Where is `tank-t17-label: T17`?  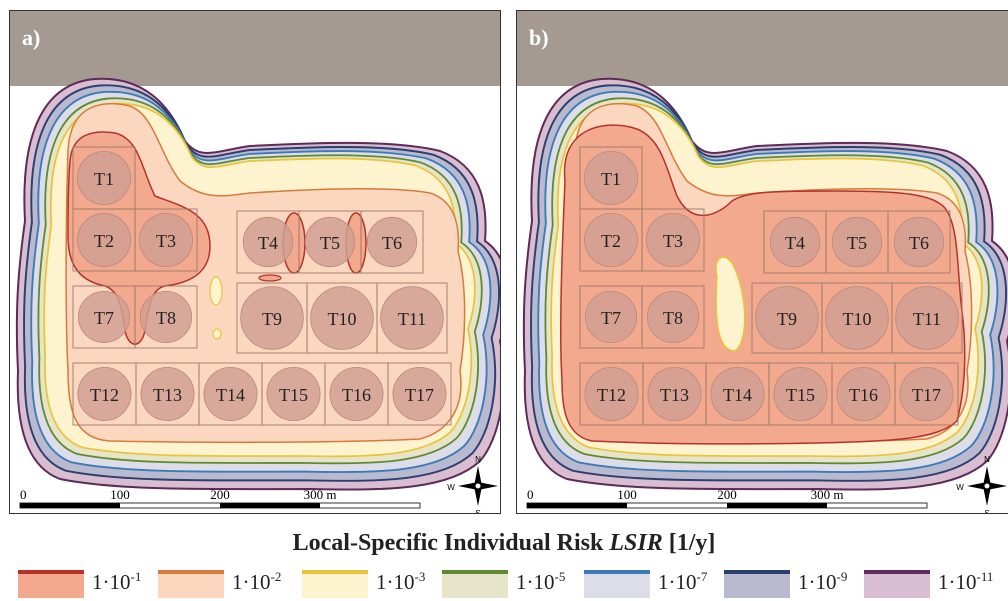 tank-t17-label: T17 is located at coordinates (926, 395).